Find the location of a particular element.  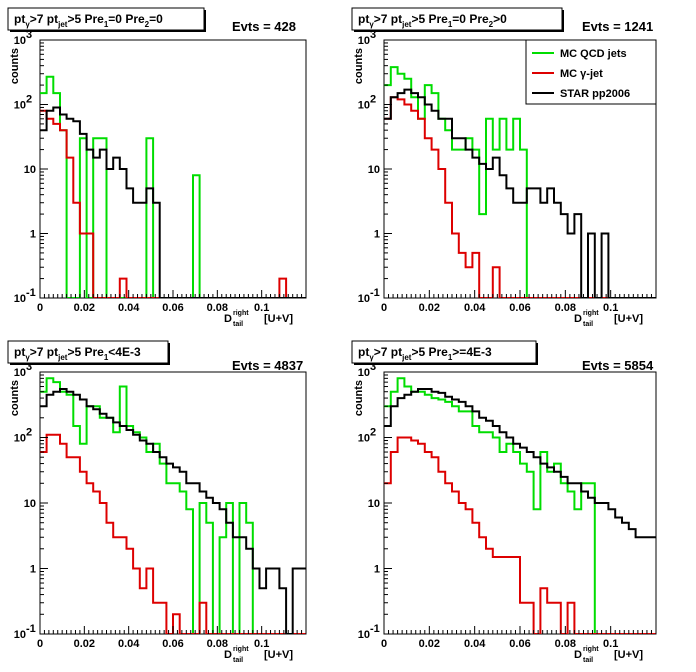

y-tick-label: 10 -1 is located at coordinates (25, 296).